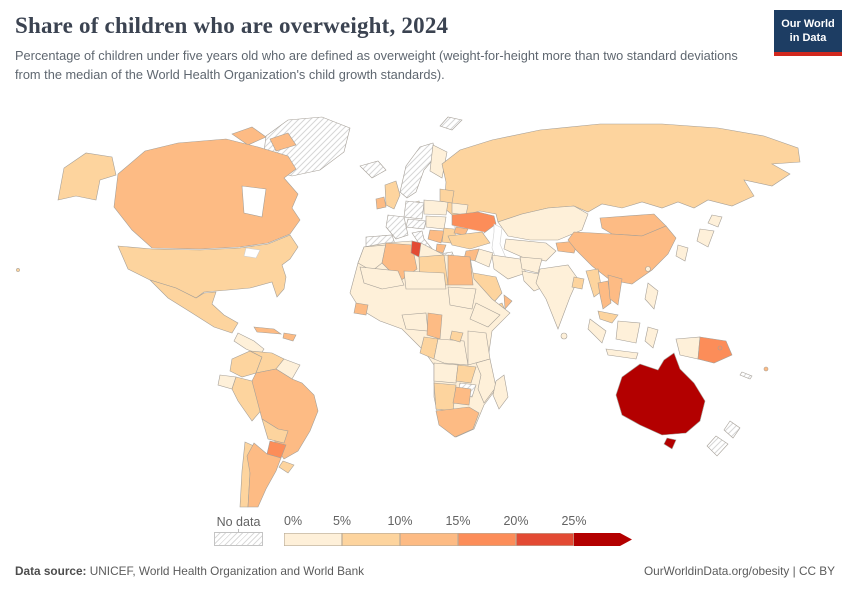 The width and height of the screenshot is (850, 600). What do you see at coordinates (628, 332) in the screenshot?
I see `map-region-indonesia-borneo` at bounding box center [628, 332].